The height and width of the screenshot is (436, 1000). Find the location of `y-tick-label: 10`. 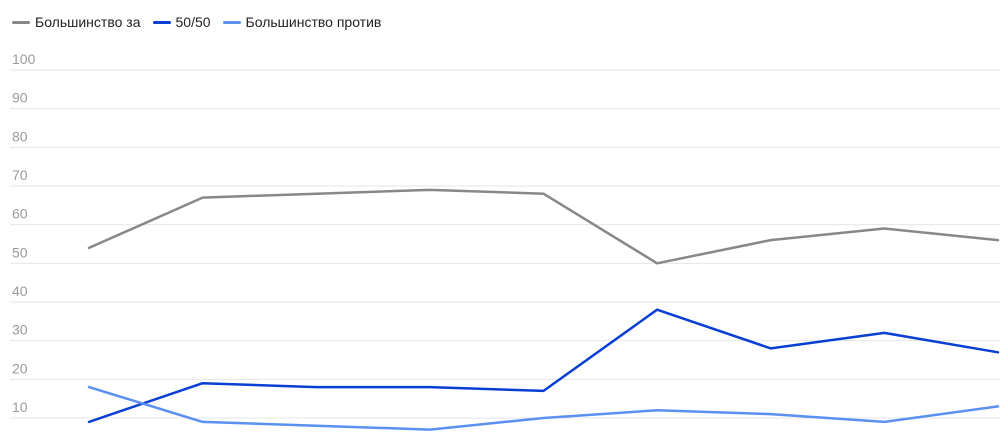

y-tick-label: 10 is located at coordinates (20, 407).